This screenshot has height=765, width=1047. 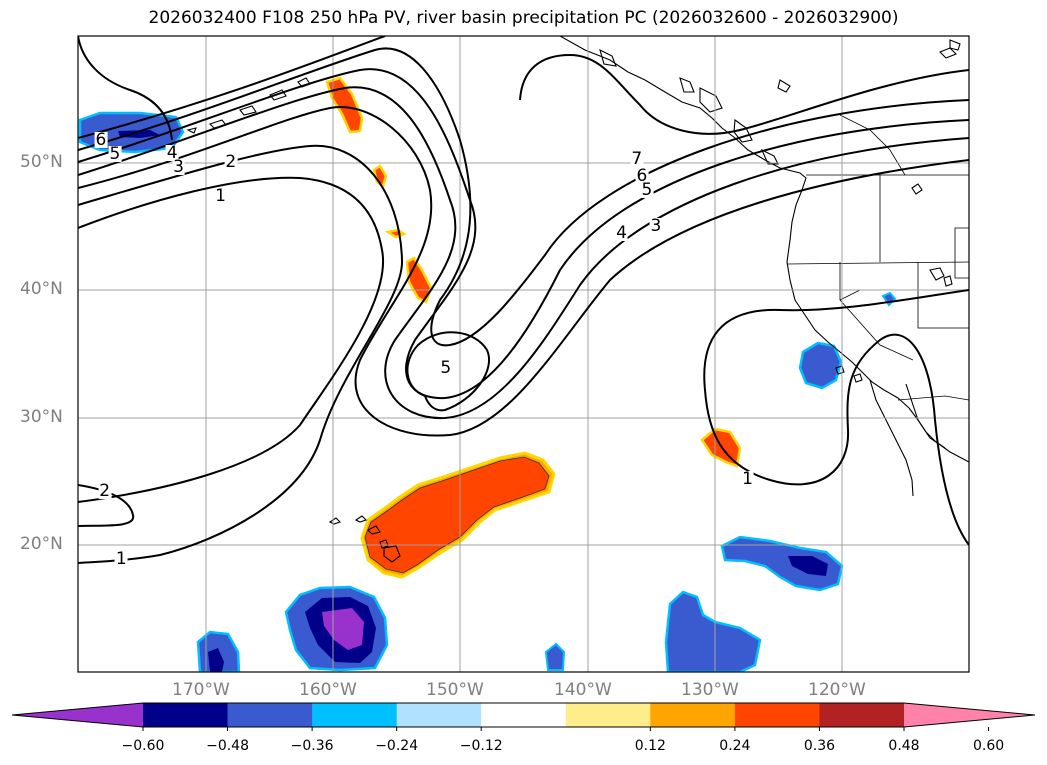 What do you see at coordinates (41, 289) in the screenshot?
I see `lat-label-40n: 40°N` at bounding box center [41, 289].